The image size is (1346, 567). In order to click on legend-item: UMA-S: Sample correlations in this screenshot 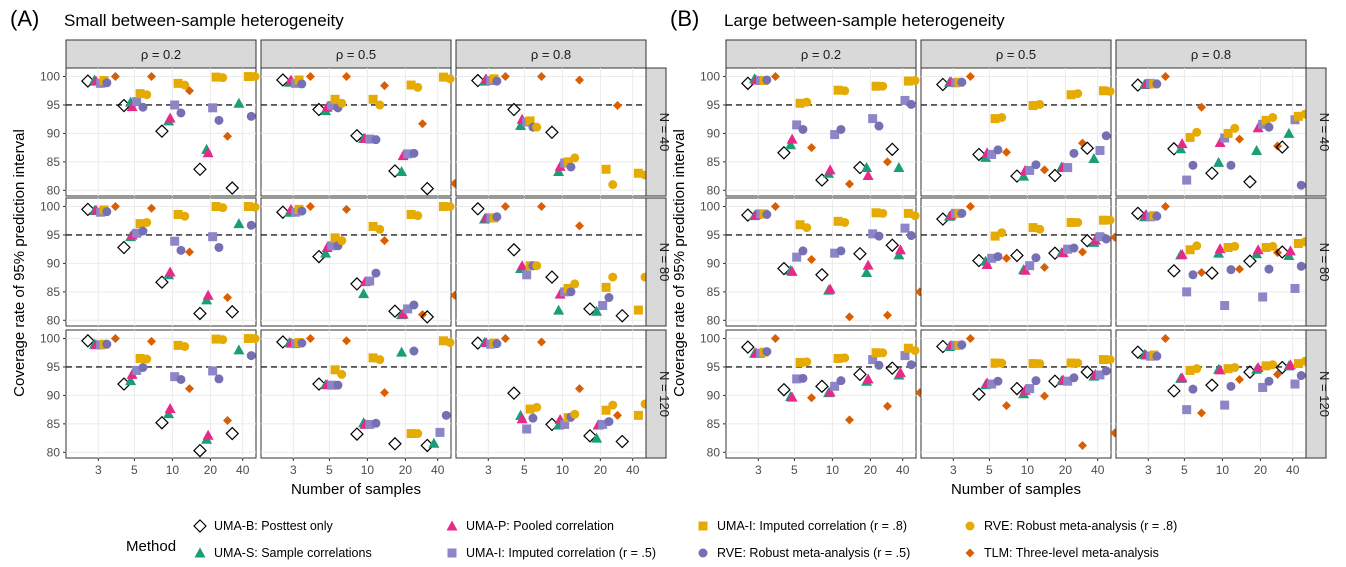, I will do `click(283, 553)`.